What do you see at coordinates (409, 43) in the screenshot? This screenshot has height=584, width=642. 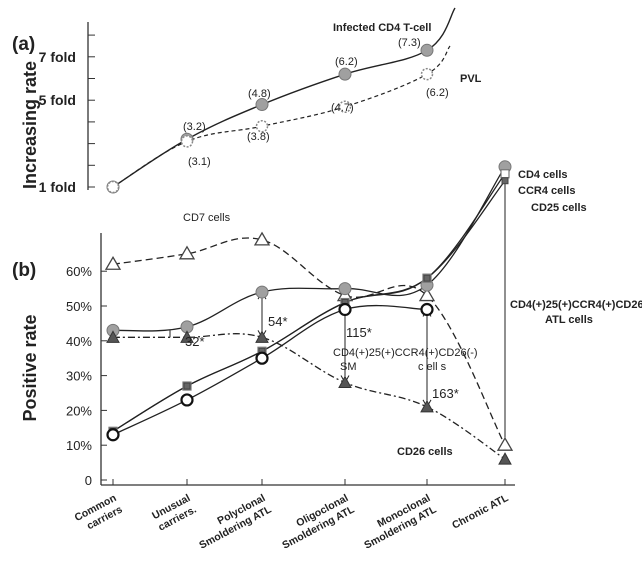 I see `value-label-a-4: (7.3)` at bounding box center [409, 43].